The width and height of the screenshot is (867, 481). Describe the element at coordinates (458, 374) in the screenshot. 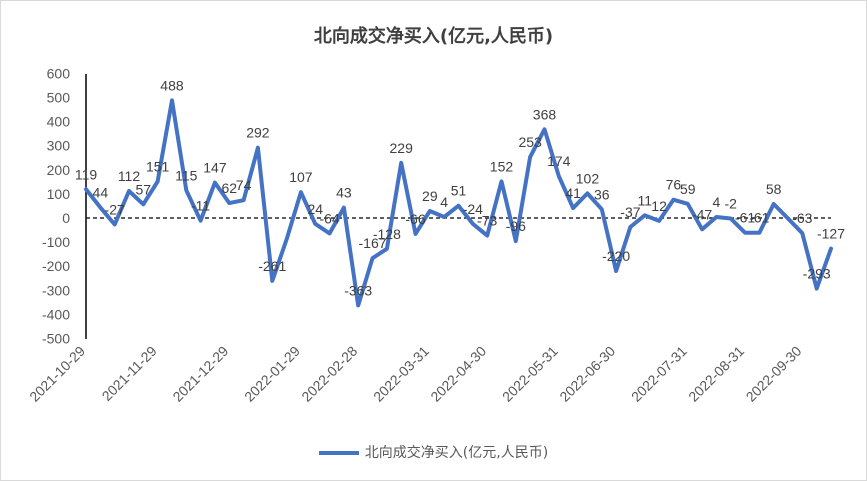

I see `x-tick-label: 2022-04-30` at that location.